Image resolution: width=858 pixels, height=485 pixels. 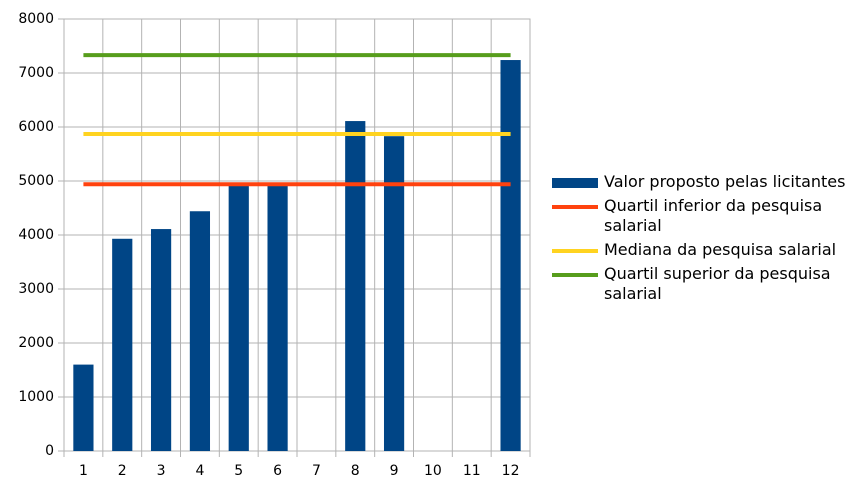 I want to click on legend-label: Mediana da pesquisa salarial, so click(x=720, y=249).